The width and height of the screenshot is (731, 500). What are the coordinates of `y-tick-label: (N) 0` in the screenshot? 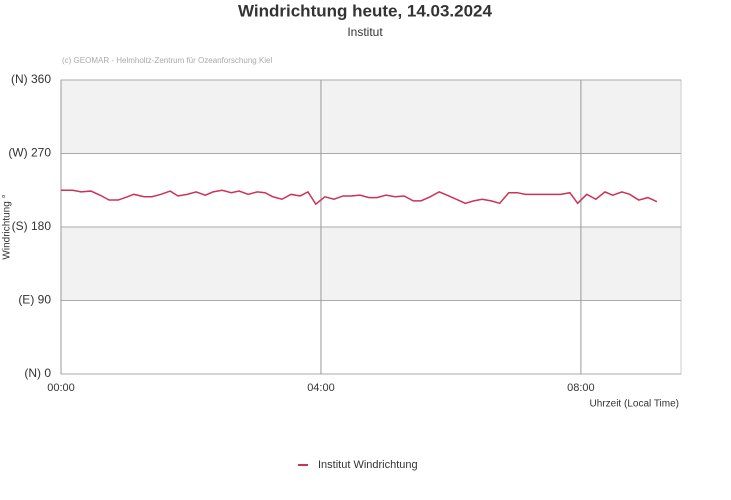 It's located at (37, 373).